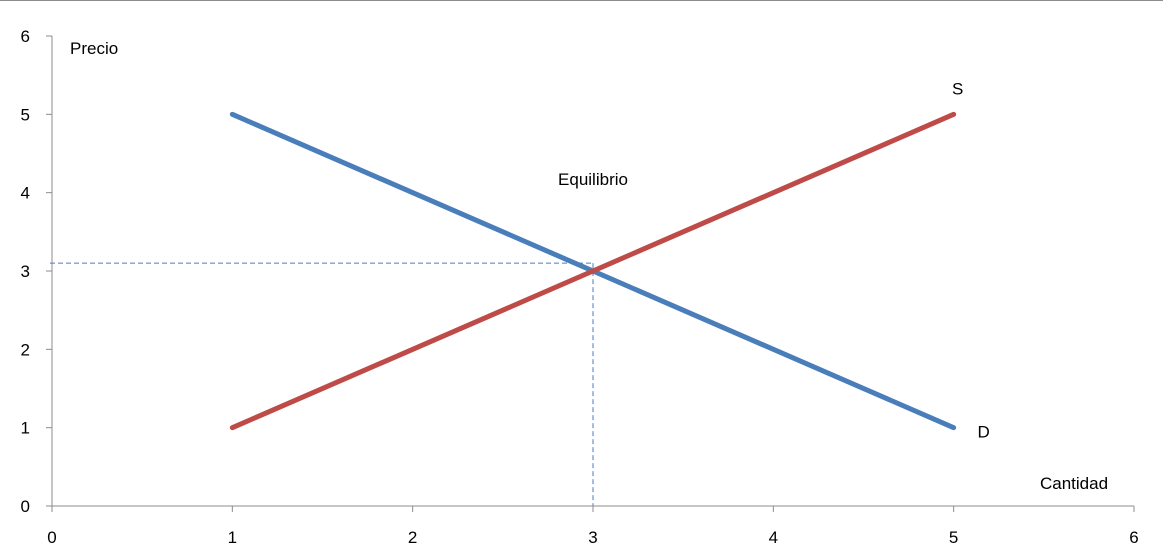 The height and width of the screenshot is (557, 1163). Describe the element at coordinates (1133, 537) in the screenshot. I see `x-tick-label: 6` at that location.